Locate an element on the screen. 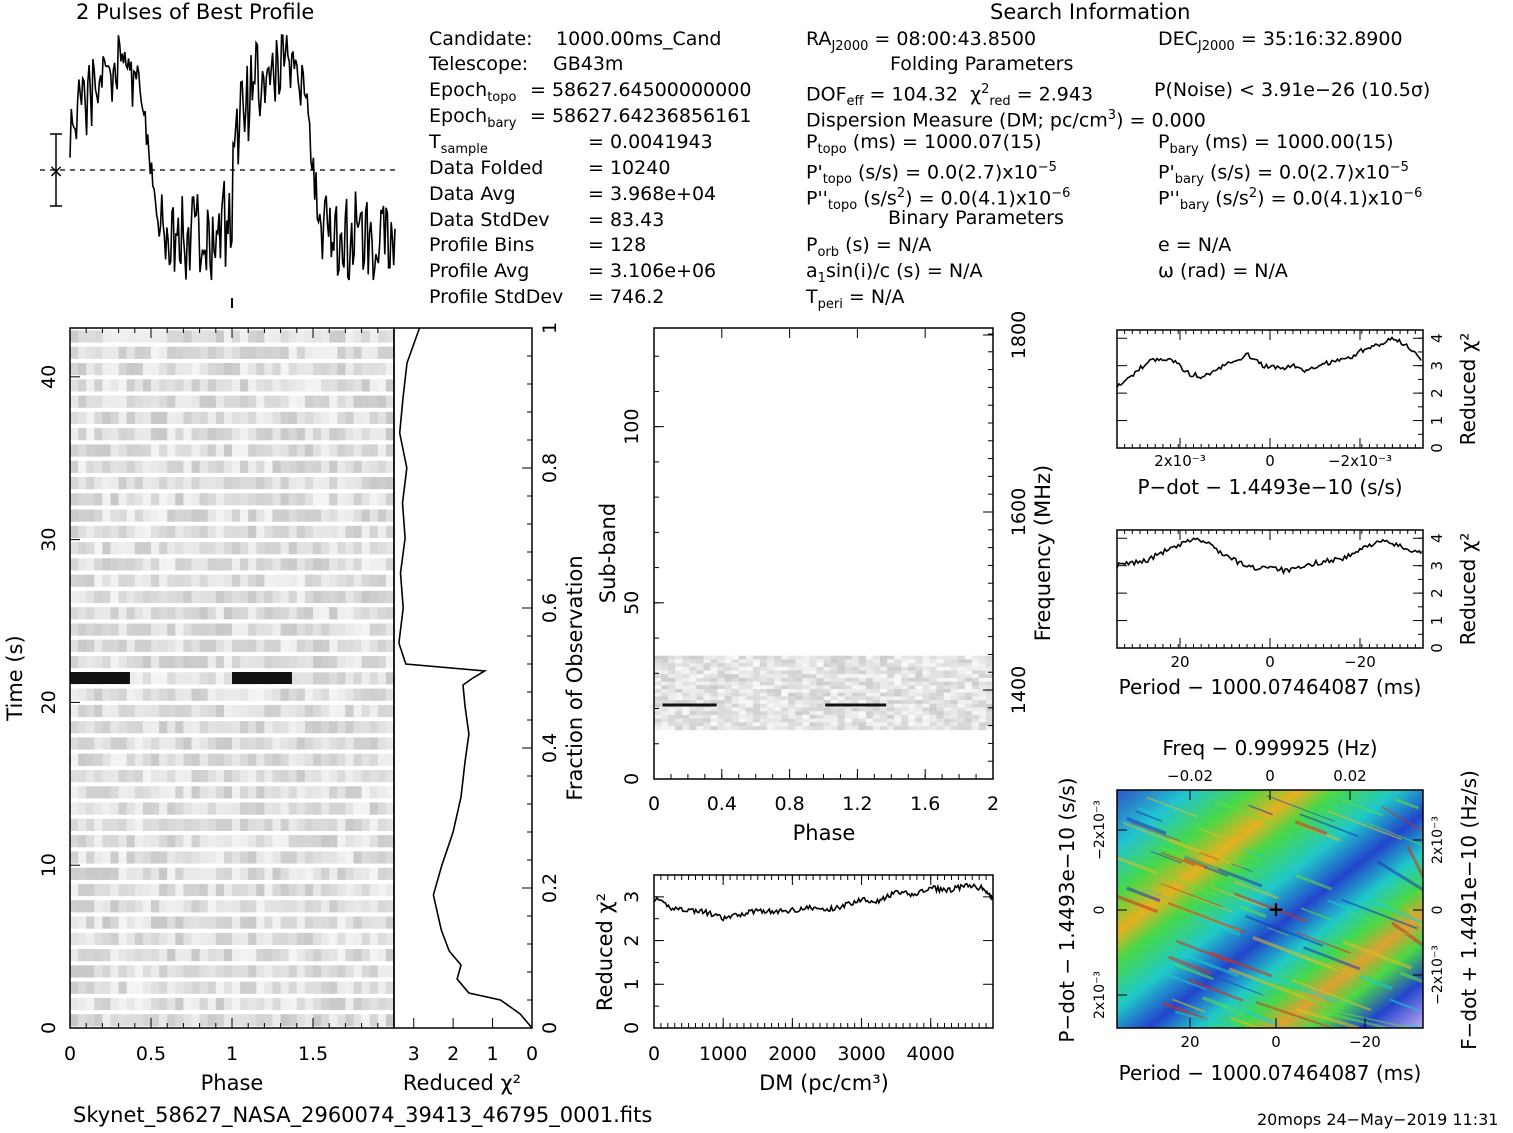  y-tick-label: 100 is located at coordinates (632, 427).